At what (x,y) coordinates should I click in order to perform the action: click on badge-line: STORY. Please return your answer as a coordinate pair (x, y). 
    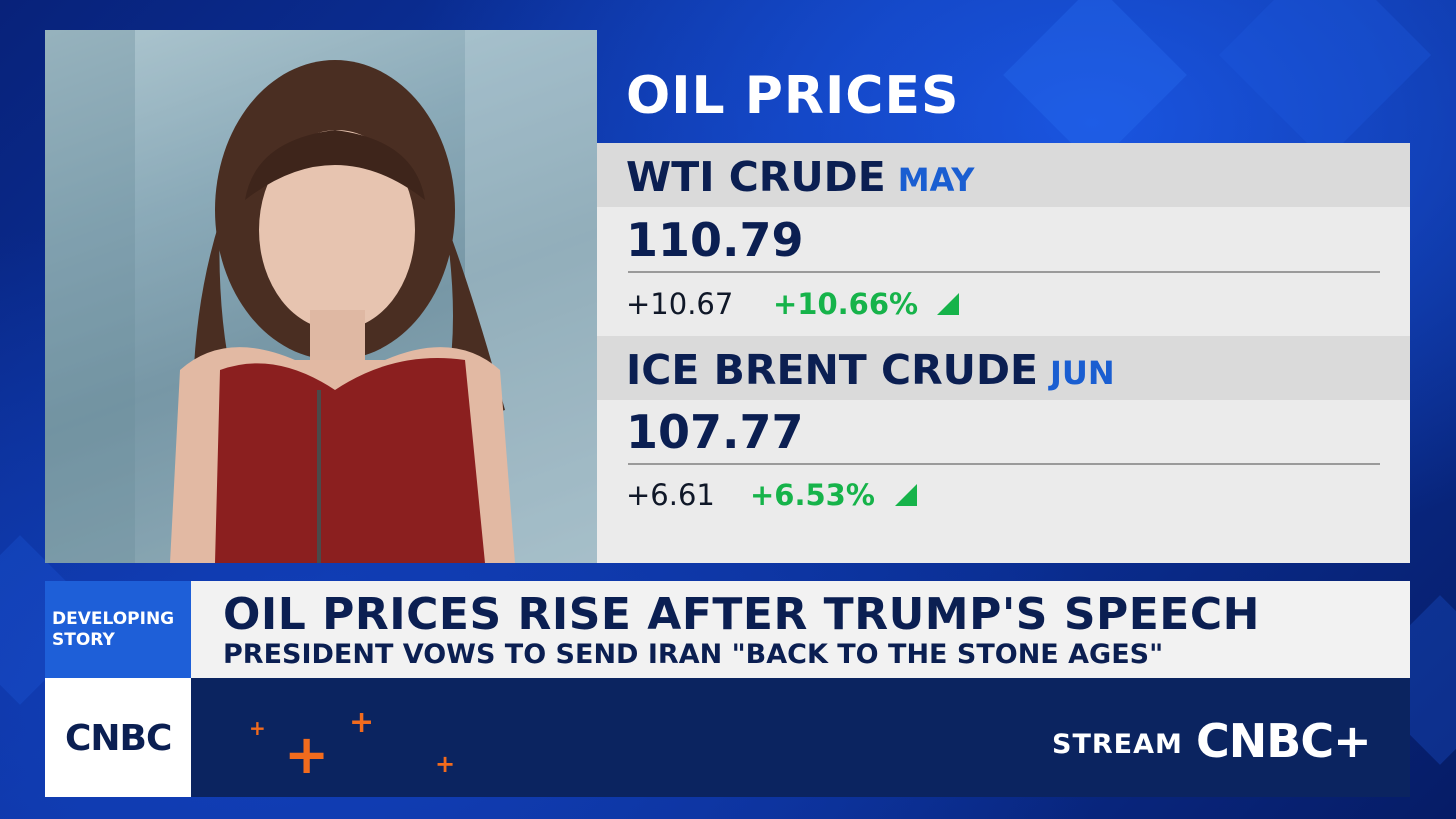
    Looking at the image, I should click on (83, 640).